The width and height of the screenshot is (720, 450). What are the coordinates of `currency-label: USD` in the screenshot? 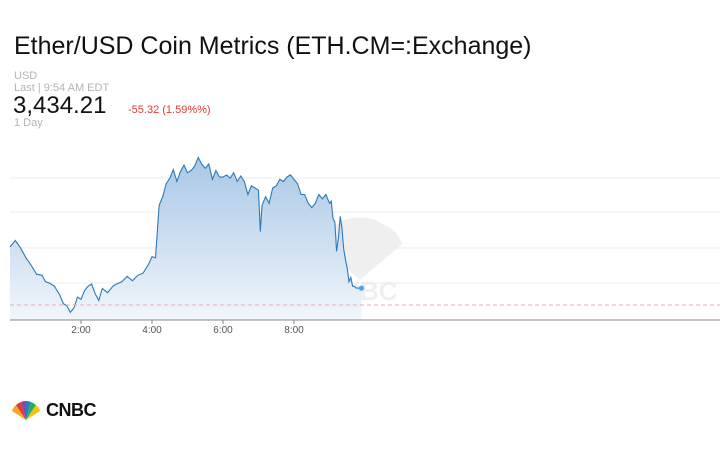 It's located at (26, 76).